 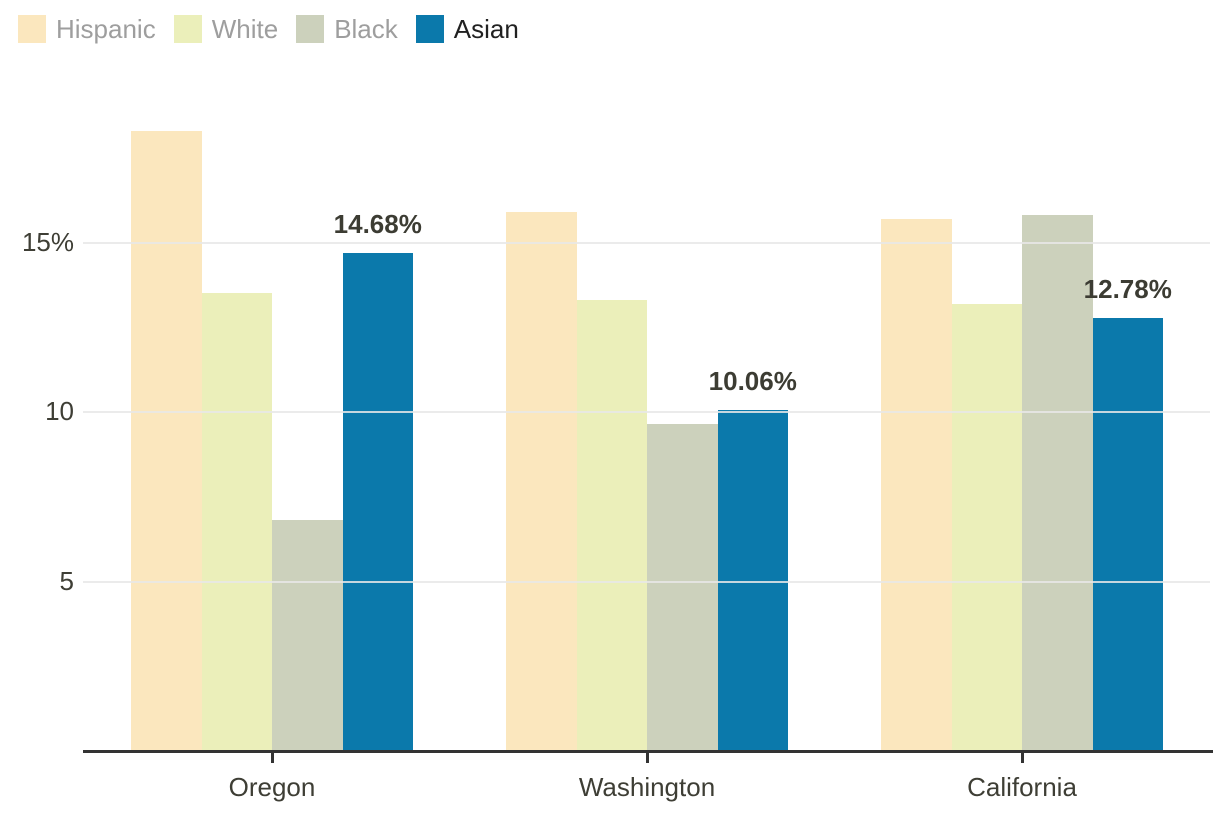 I want to click on legend-label-asian: Asian, so click(x=486, y=29).